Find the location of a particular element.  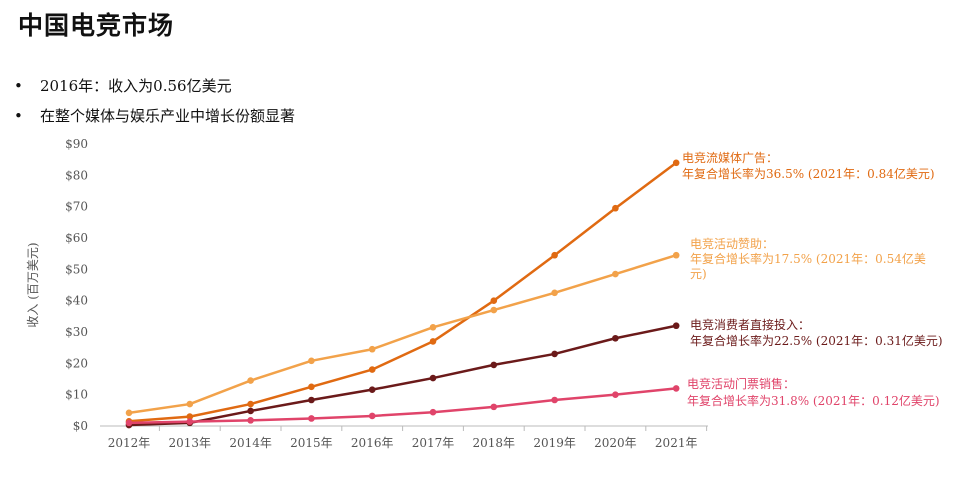

series-annotation: 年复合增长率为22.5% (2021年：0.31亿美元) is located at coordinates (816, 340).